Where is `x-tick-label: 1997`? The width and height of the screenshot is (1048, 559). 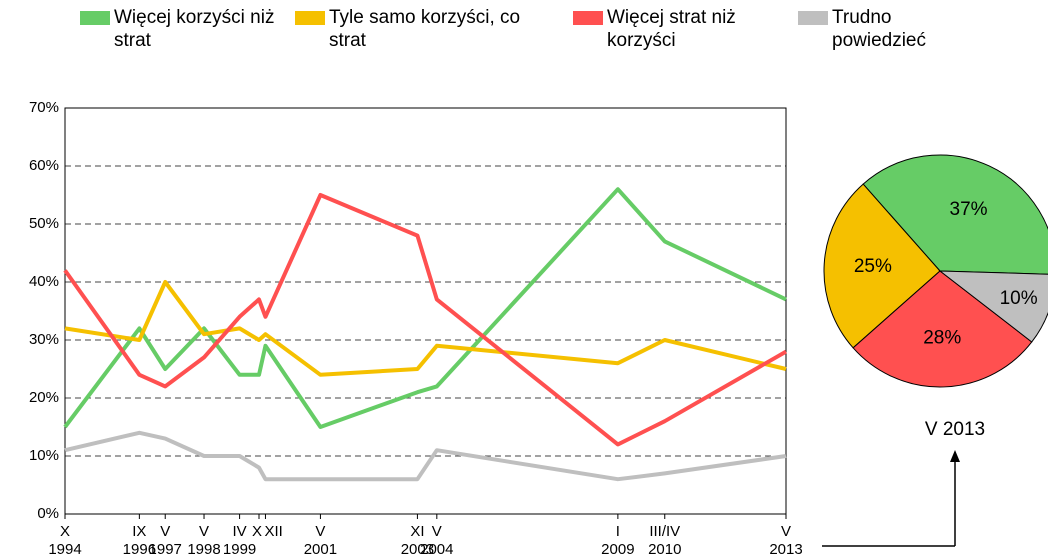 x-tick-label: 1997 is located at coordinates (165, 549).